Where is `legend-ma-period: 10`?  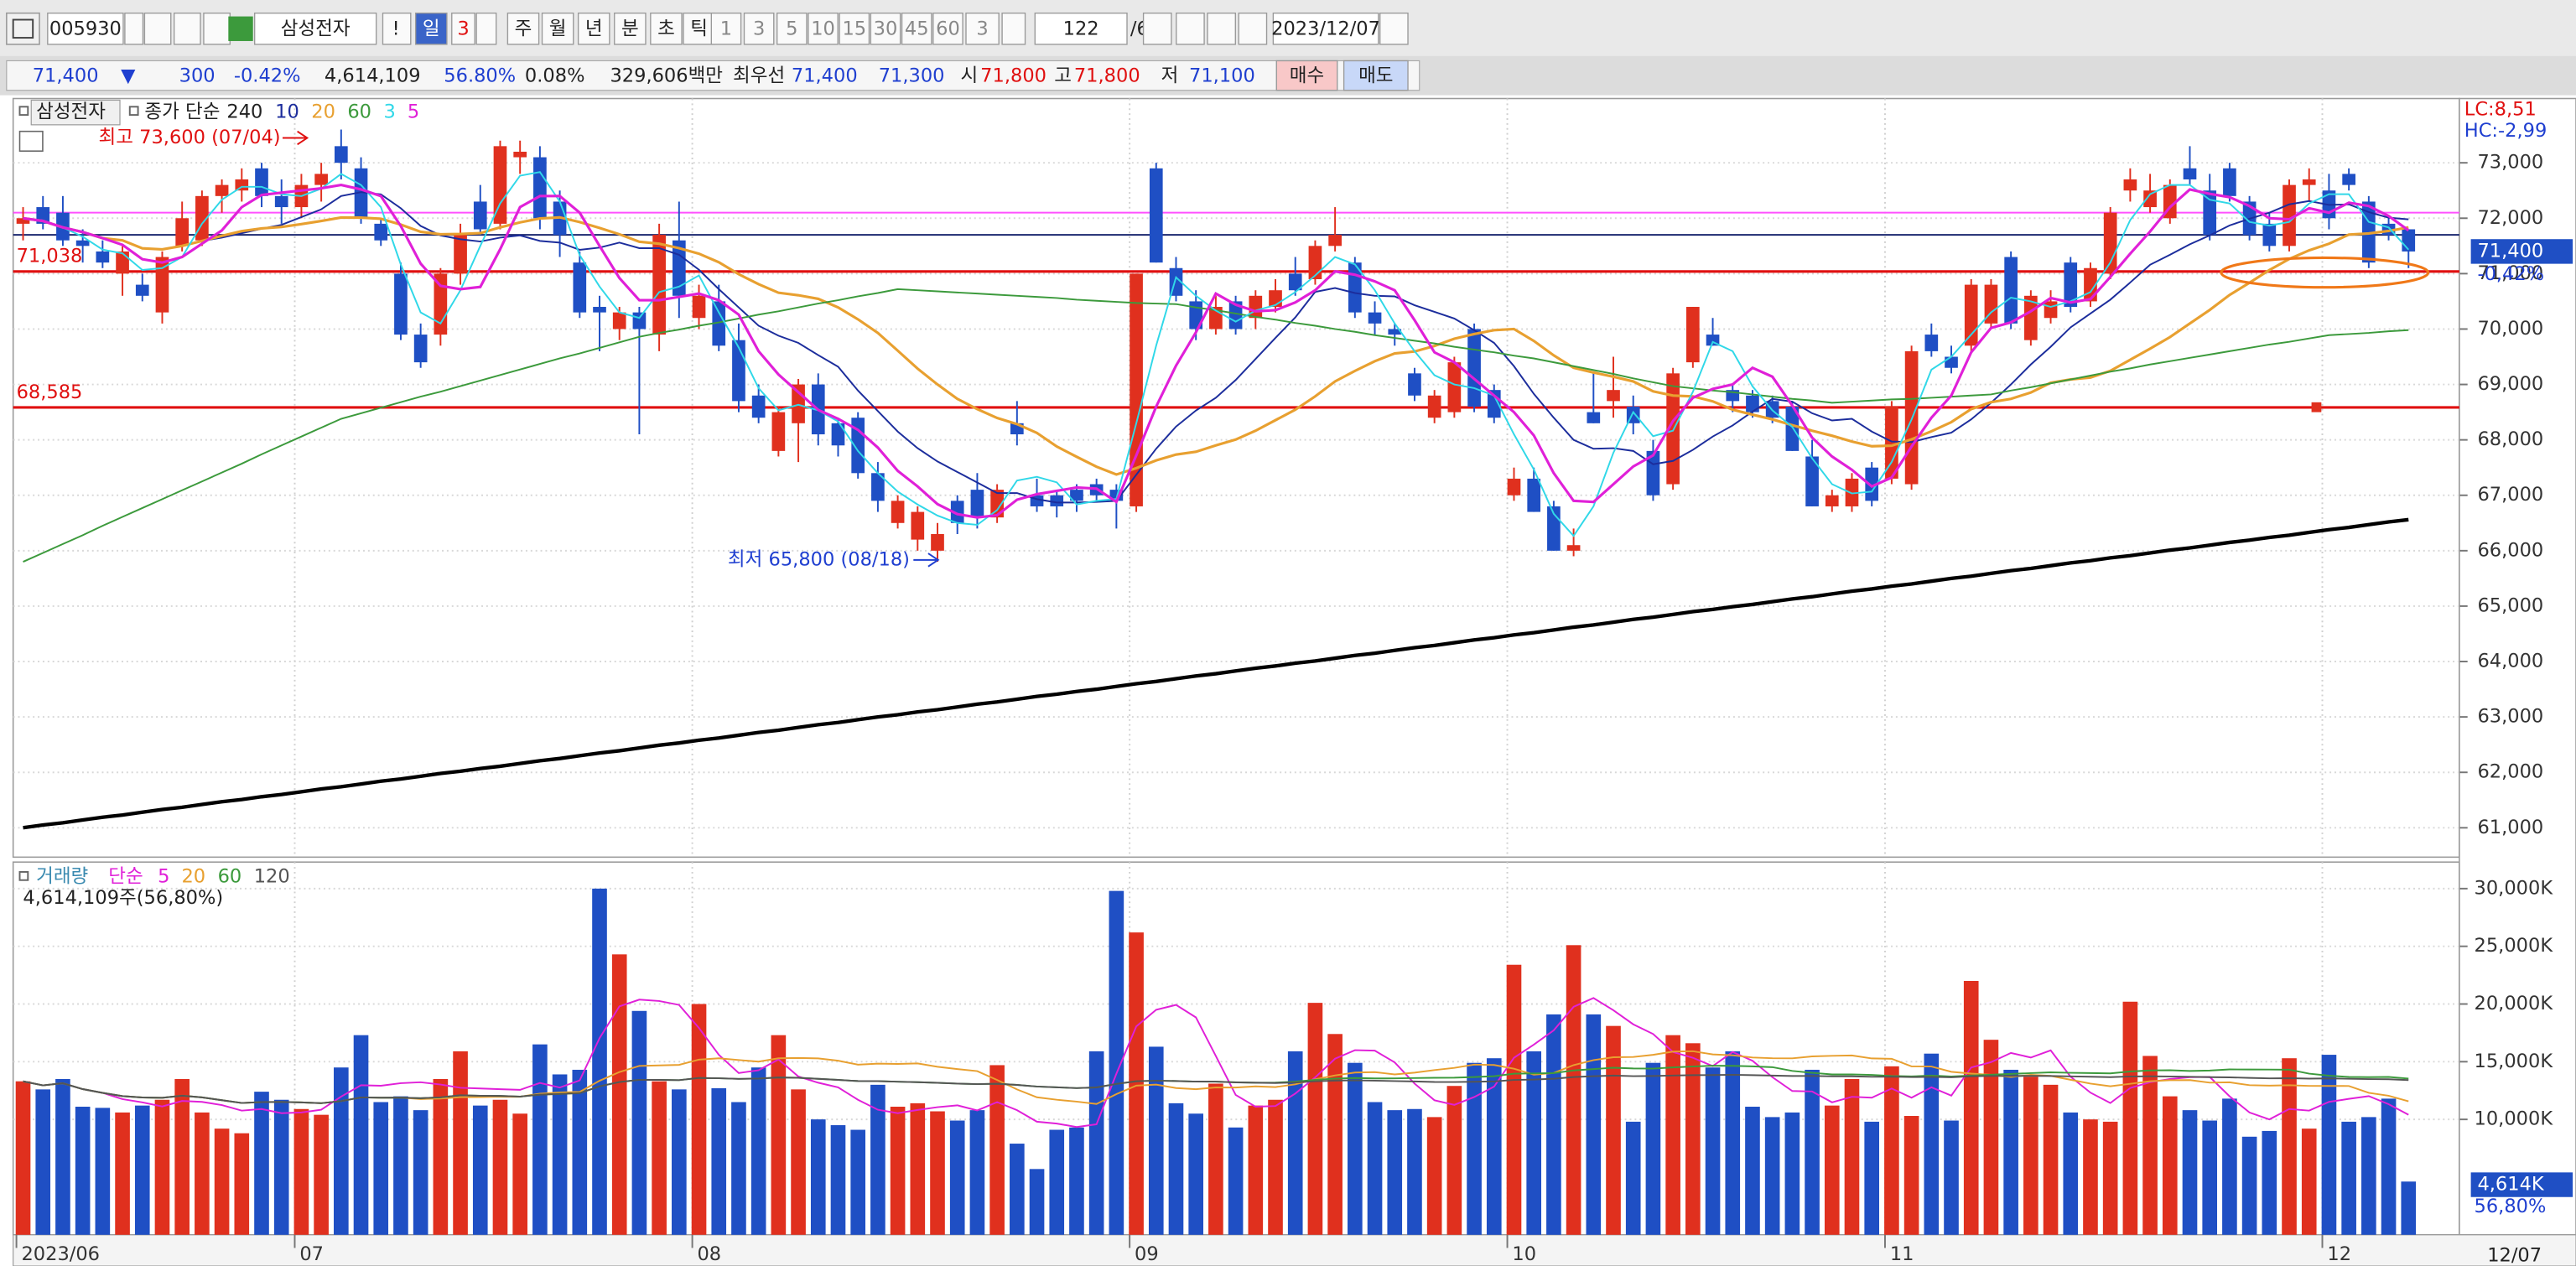
legend-ma-period: 10 is located at coordinates (287, 112).